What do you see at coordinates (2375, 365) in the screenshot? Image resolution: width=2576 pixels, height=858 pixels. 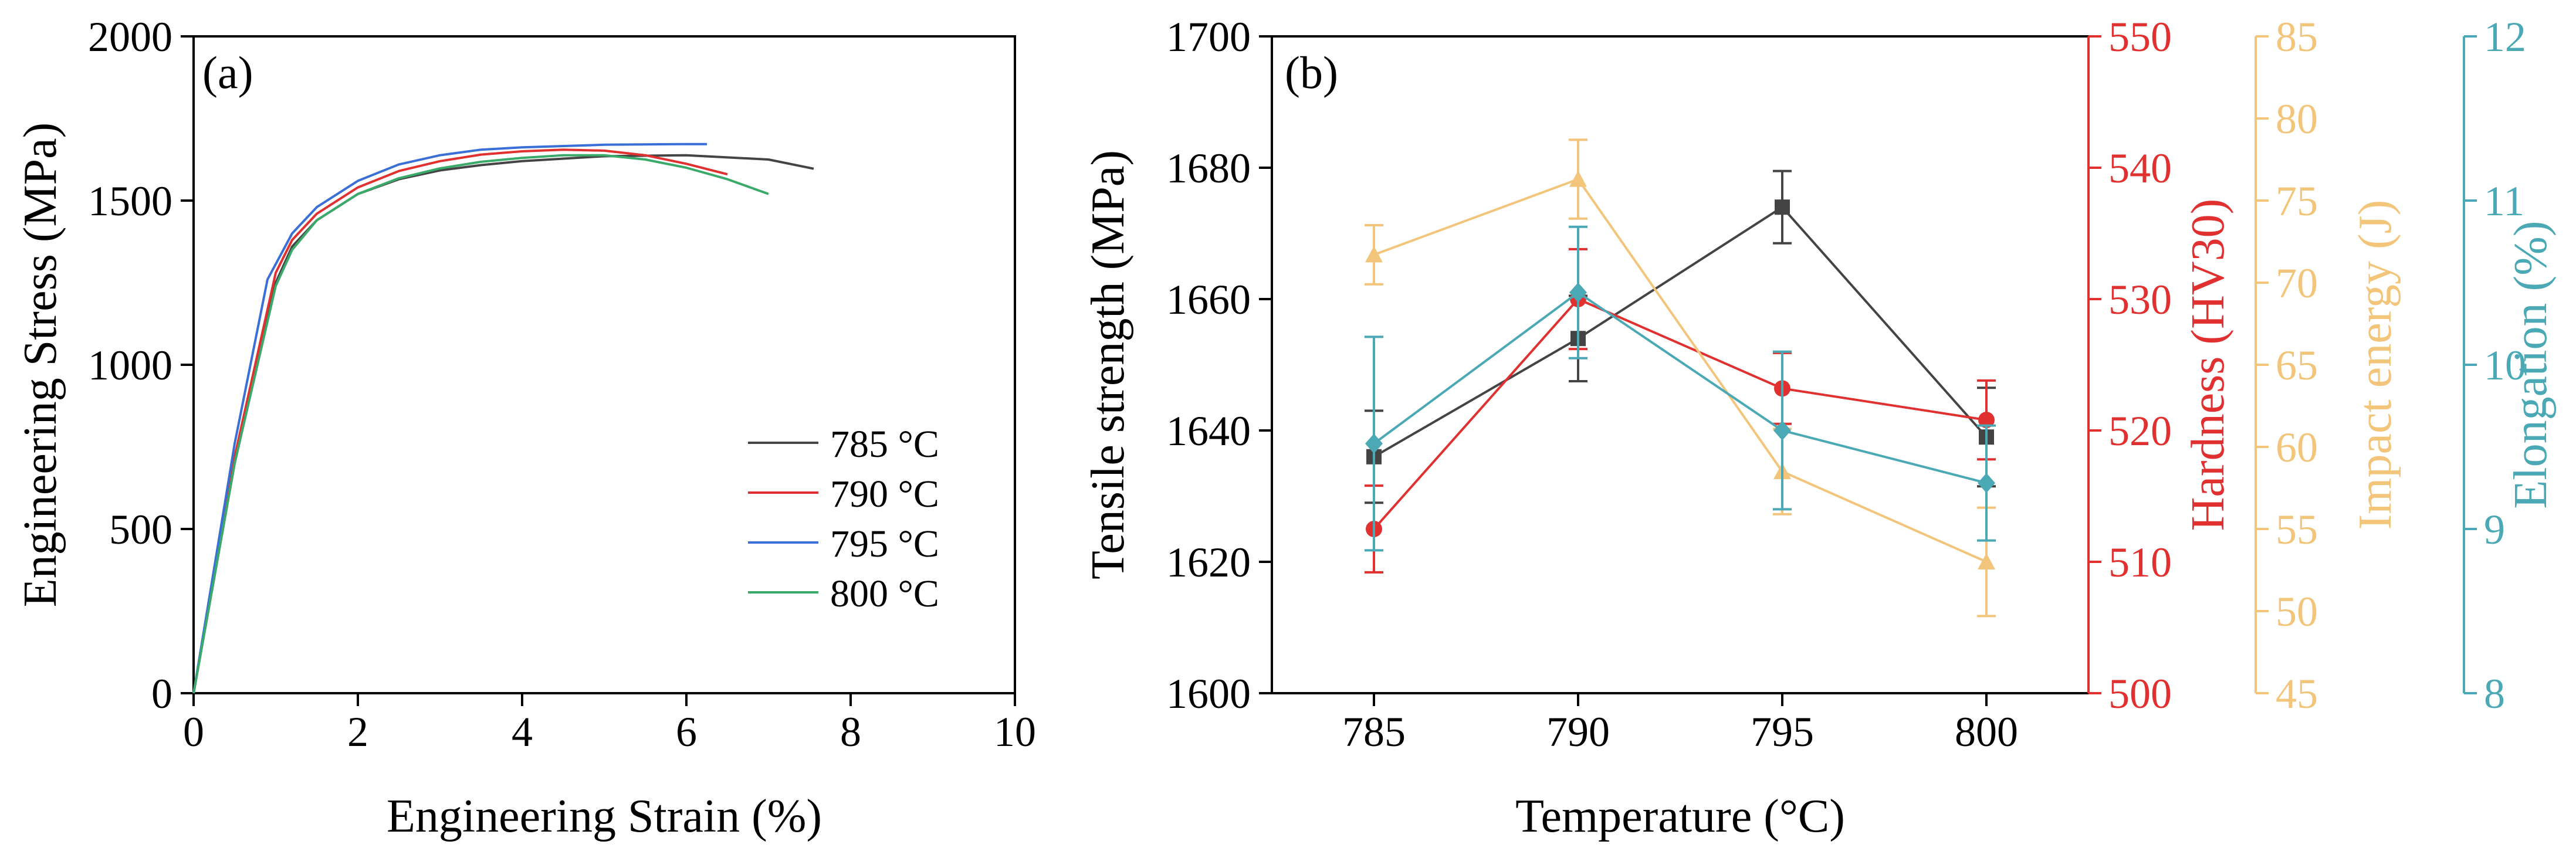 I see `y-axis-label-impact-energy: Impact energy (J)` at bounding box center [2375, 365].